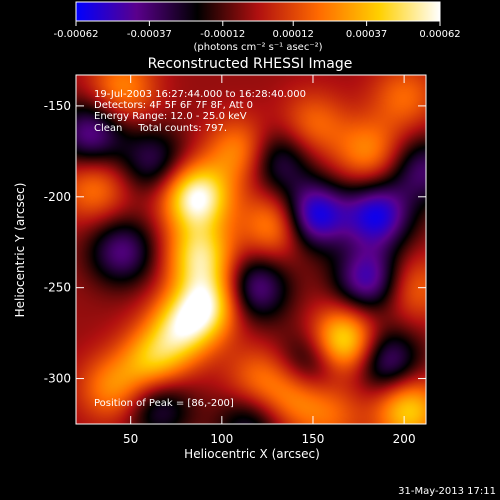 The width and height of the screenshot is (500, 500). What do you see at coordinates (439, 34) in the screenshot?
I see `colorbar-tick-label: 0.00062` at bounding box center [439, 34].